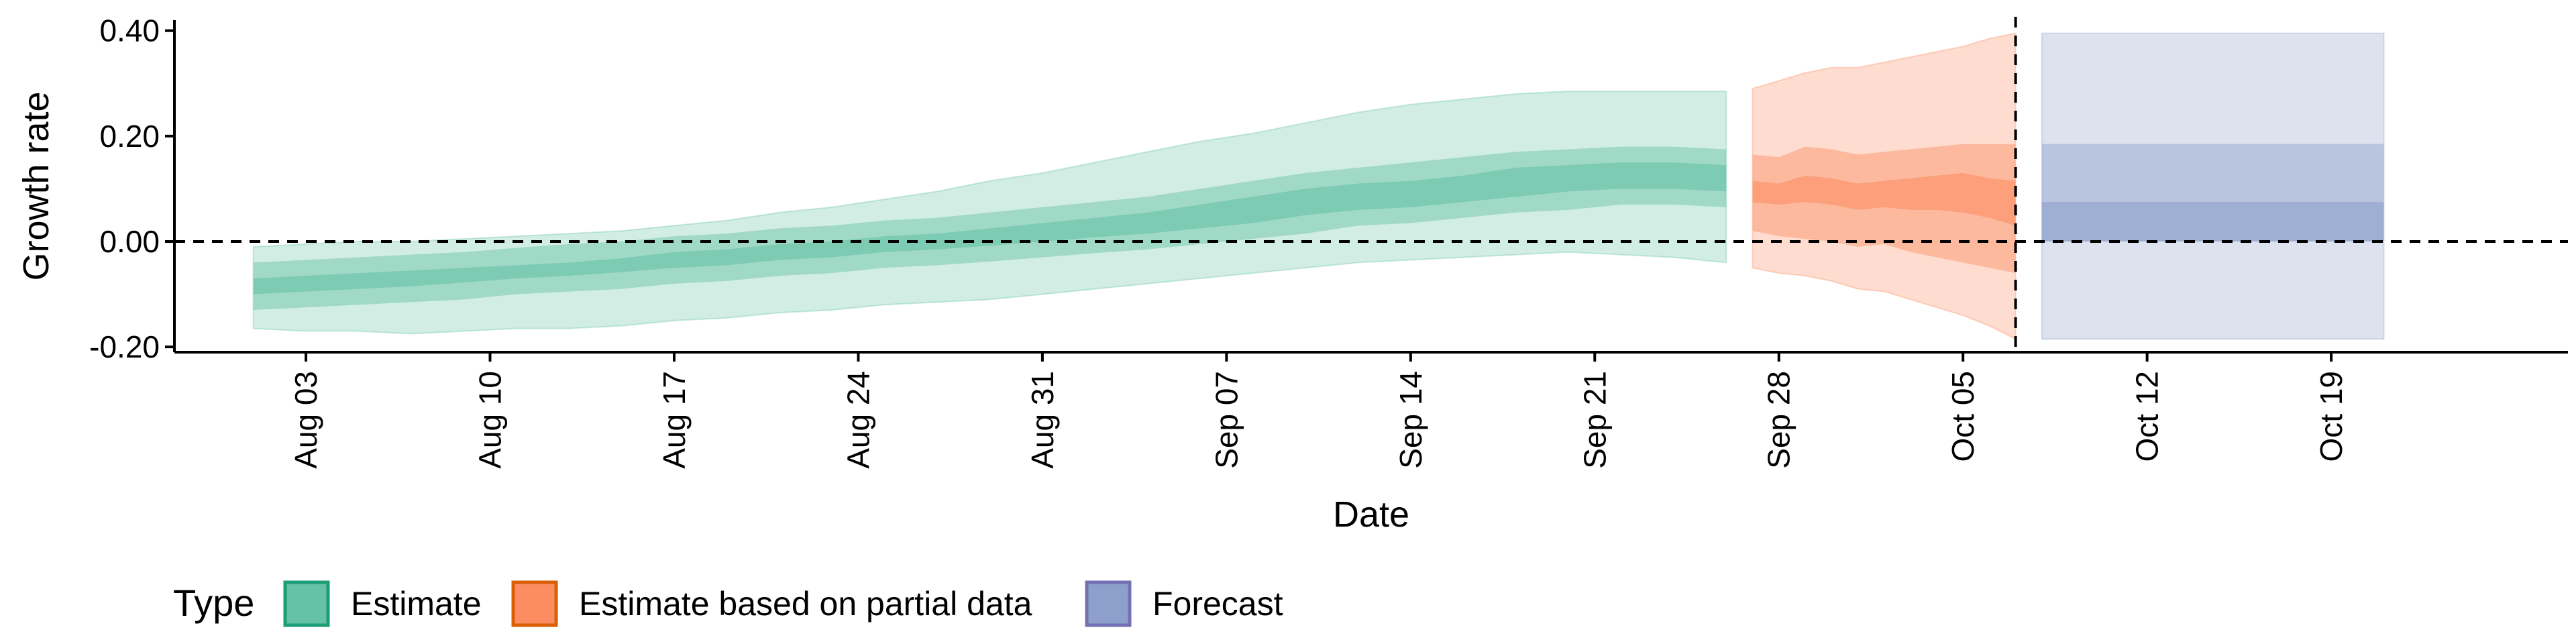 The height and width of the screenshot is (644, 2576). I want to click on legend-item: Estimate, so click(382, 603).